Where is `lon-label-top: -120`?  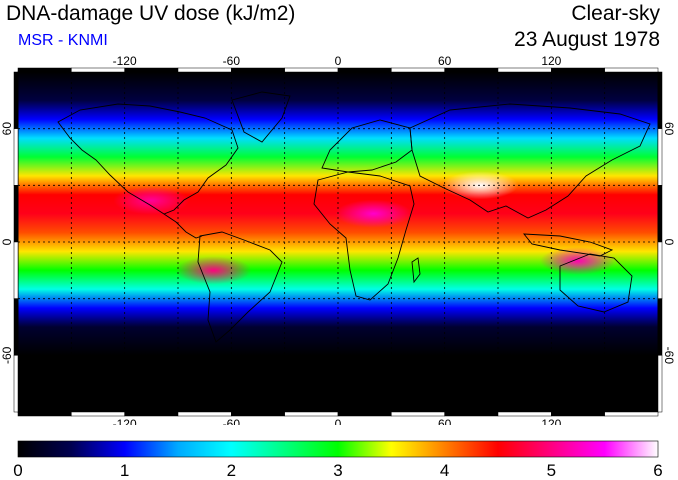 lon-label-top: -120 is located at coordinates (125, 61).